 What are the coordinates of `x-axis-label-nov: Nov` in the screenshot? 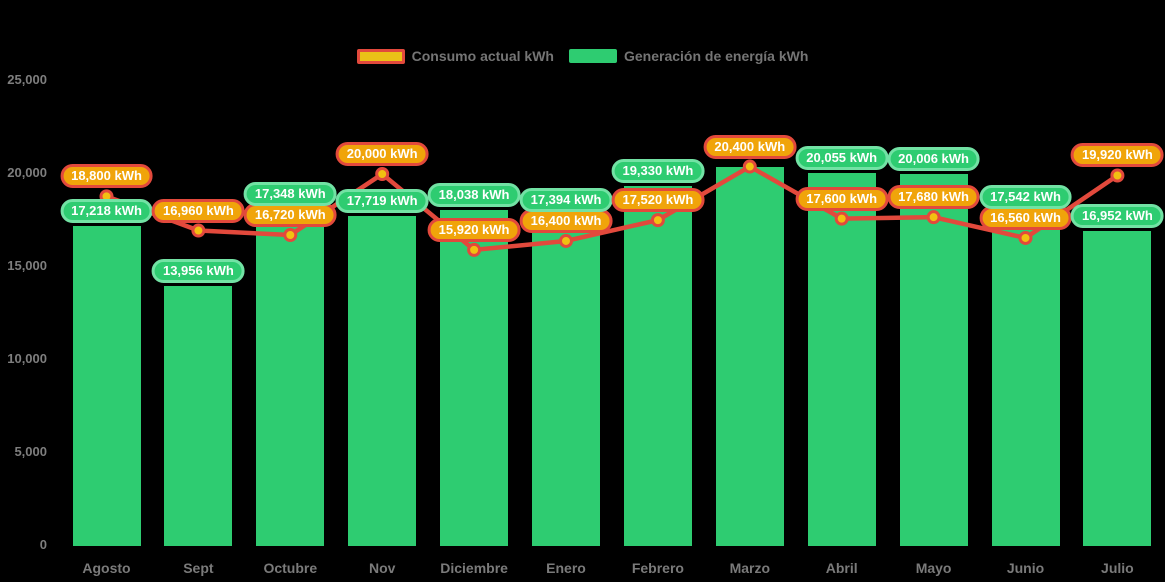 It's located at (382, 568).